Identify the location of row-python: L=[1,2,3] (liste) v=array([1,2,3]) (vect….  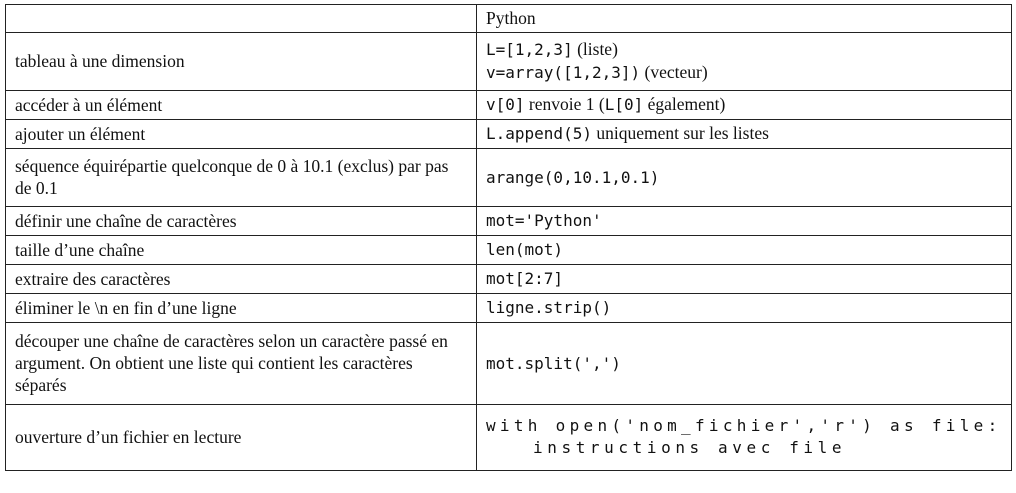
(744, 61).